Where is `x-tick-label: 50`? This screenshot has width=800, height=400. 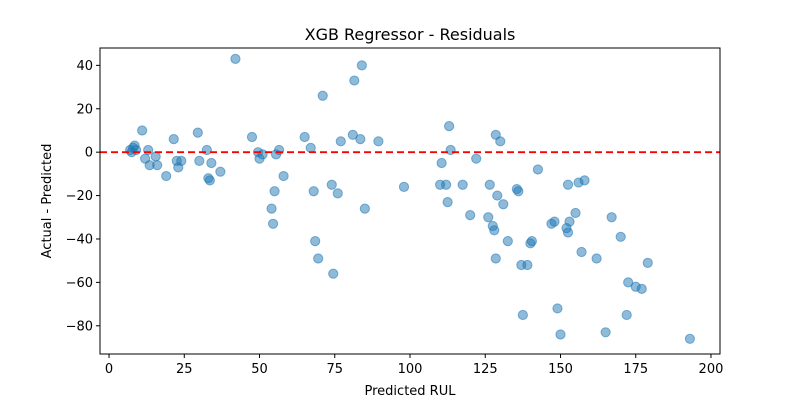
x-tick-label: 50 is located at coordinates (259, 369).